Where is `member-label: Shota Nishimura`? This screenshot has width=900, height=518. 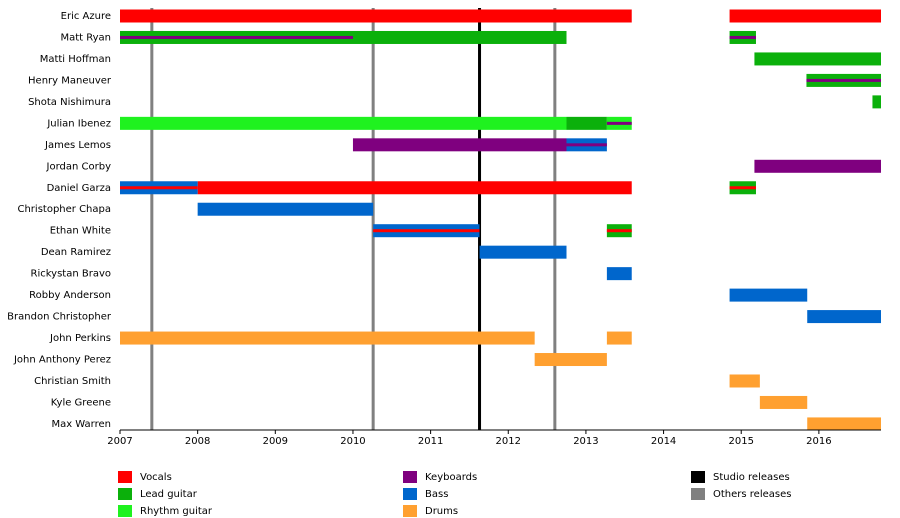 member-label: Shota Nishimura is located at coordinates (69, 102).